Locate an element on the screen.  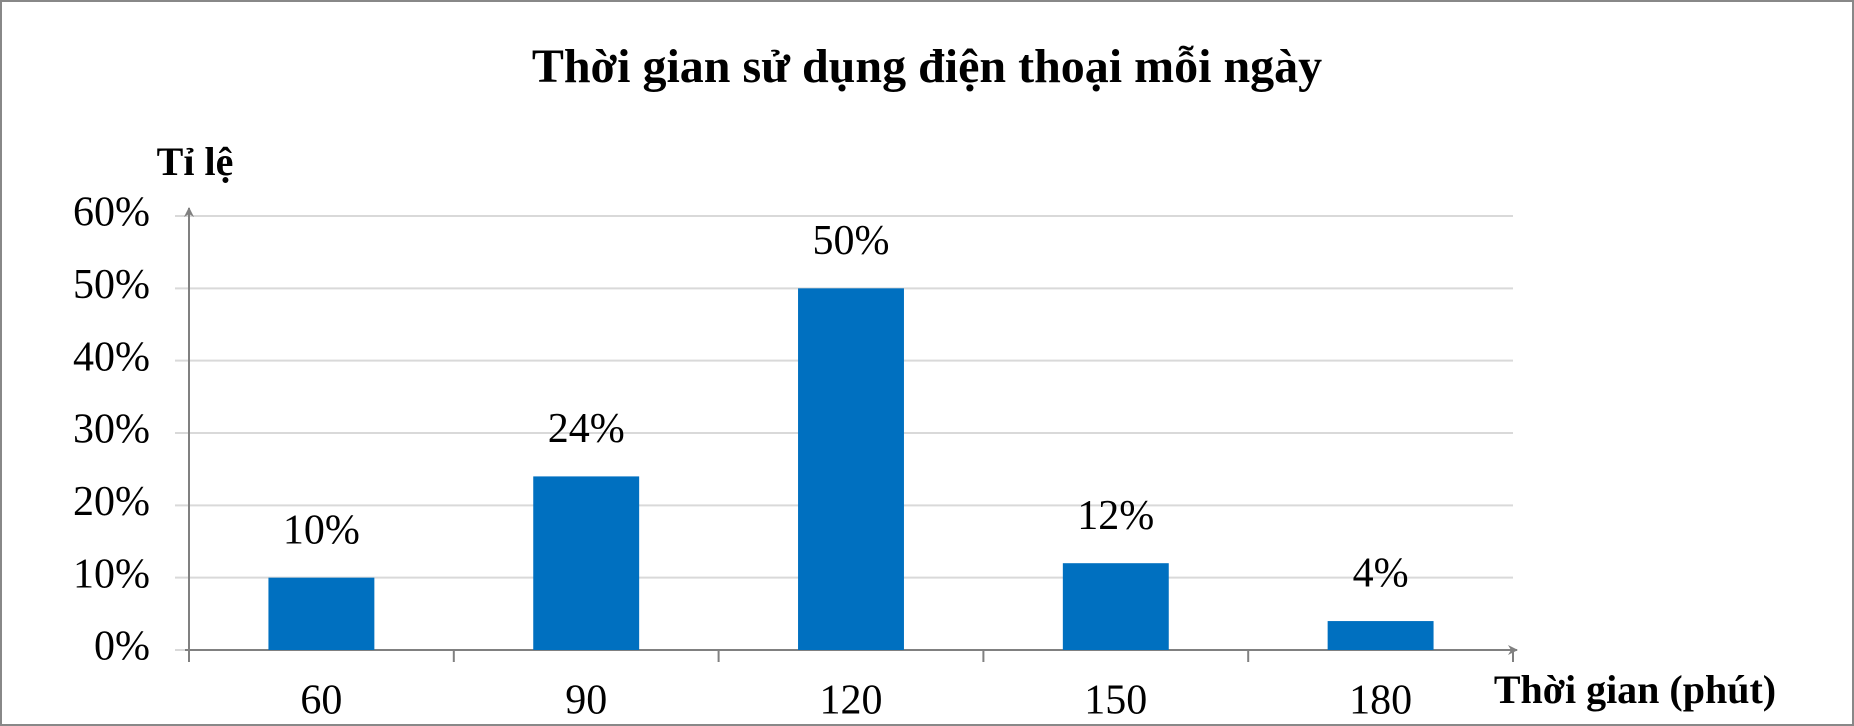
y-tick-label: 20% is located at coordinates (111, 502).